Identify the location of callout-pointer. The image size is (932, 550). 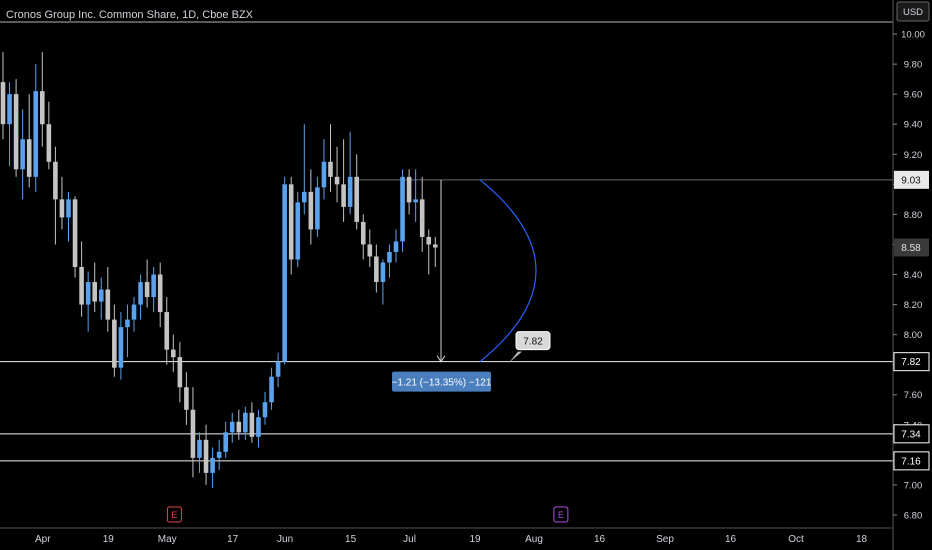
(515, 357).